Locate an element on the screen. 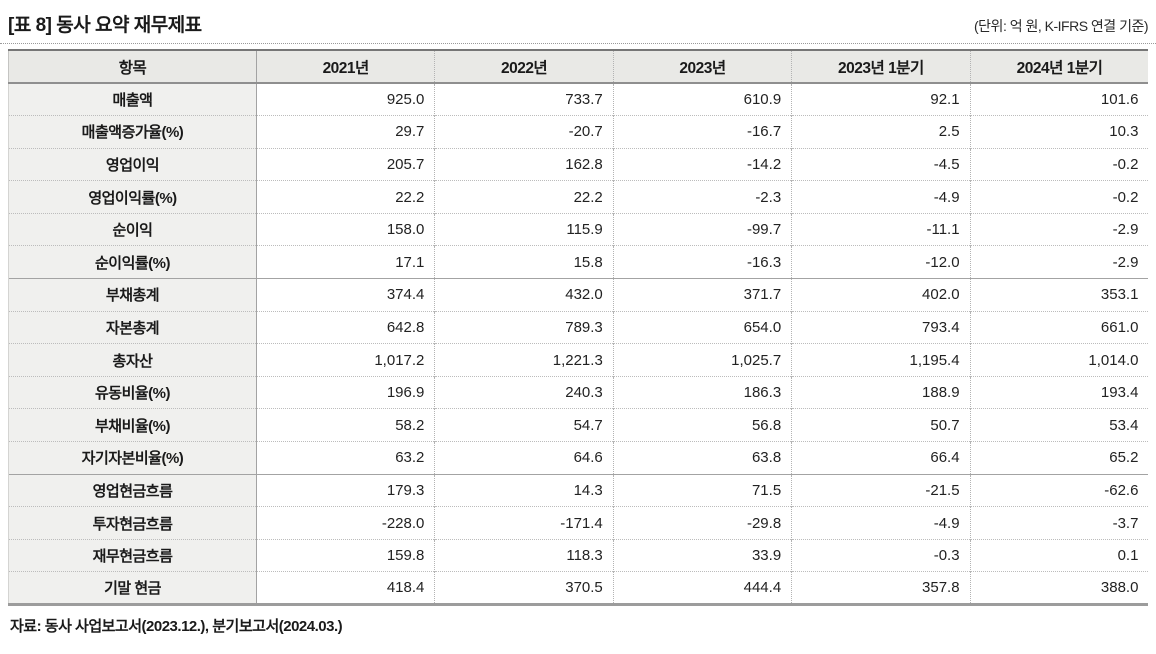 The width and height of the screenshot is (1156, 654). cell-value: 71.5 is located at coordinates (702, 490).